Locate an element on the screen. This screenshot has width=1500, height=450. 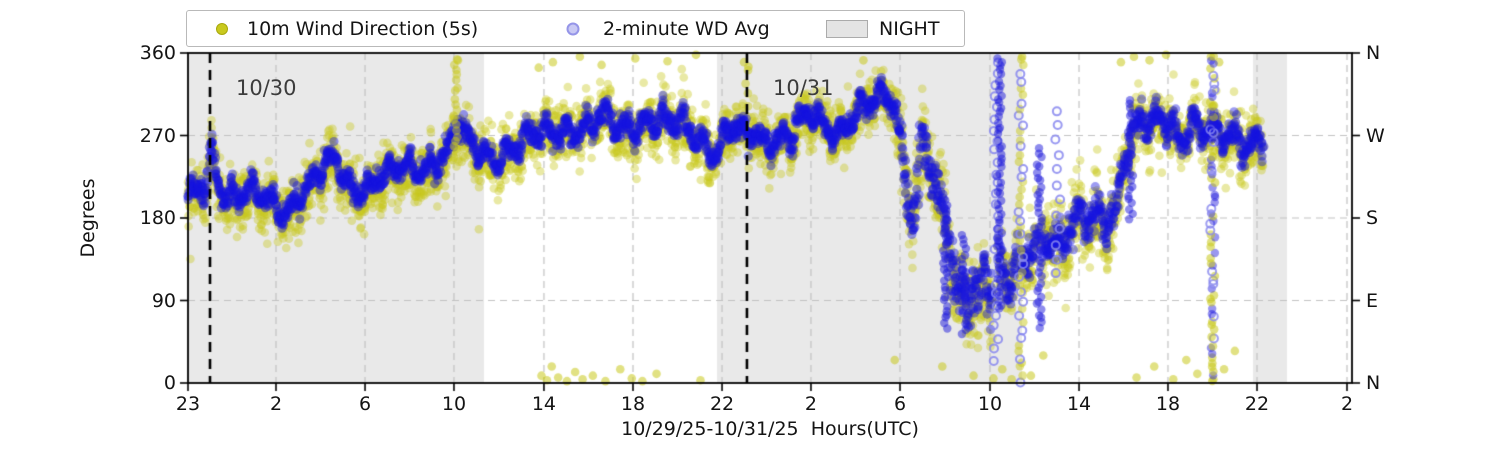
legend-label-wd-avg: 2-minute WD Avg is located at coordinates (686, 28).